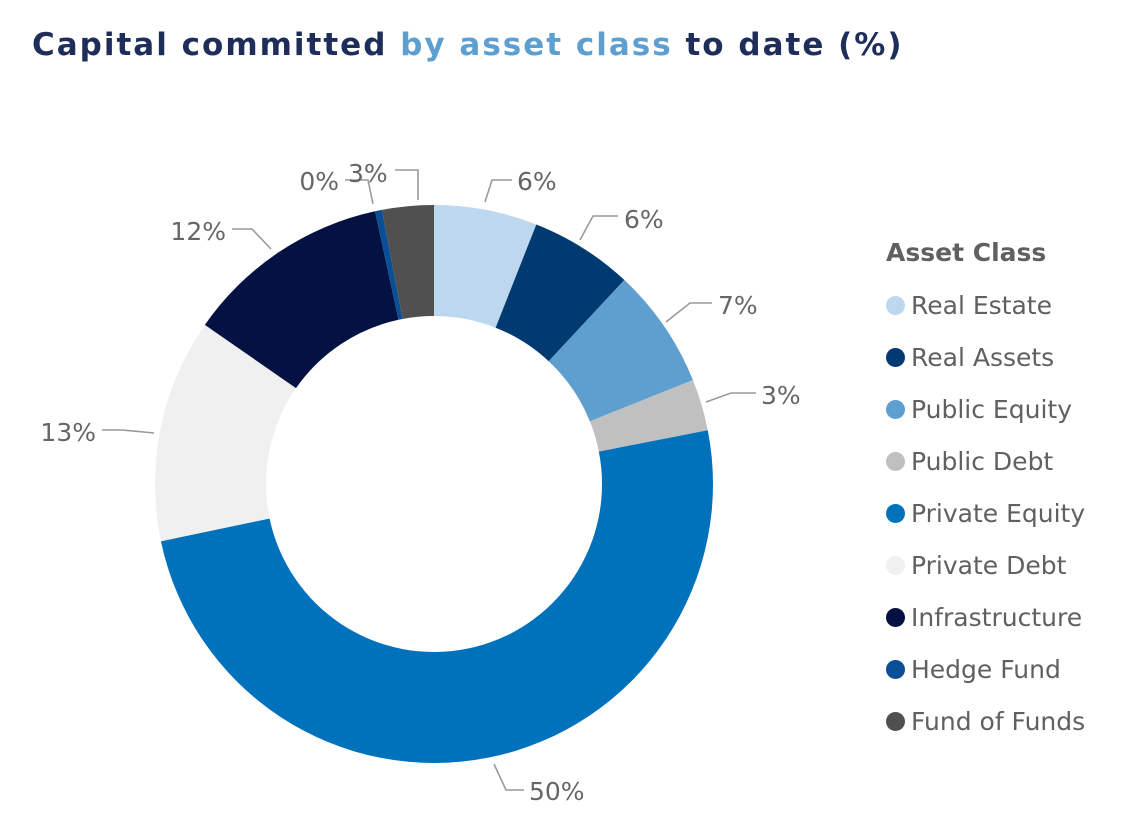  Describe the element at coordinates (560, 293) in the screenshot. I see `donut-slice-real-assets` at that location.